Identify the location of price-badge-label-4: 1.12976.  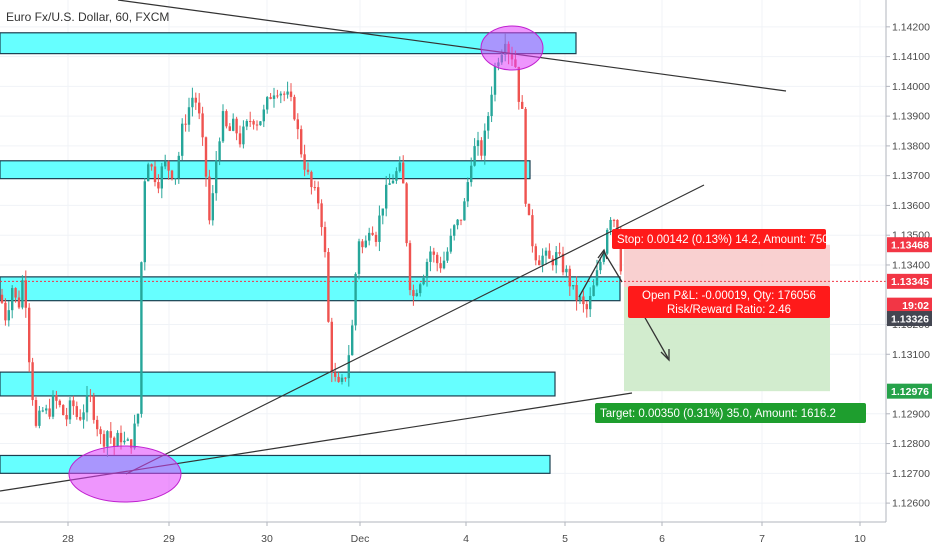
(910, 392).